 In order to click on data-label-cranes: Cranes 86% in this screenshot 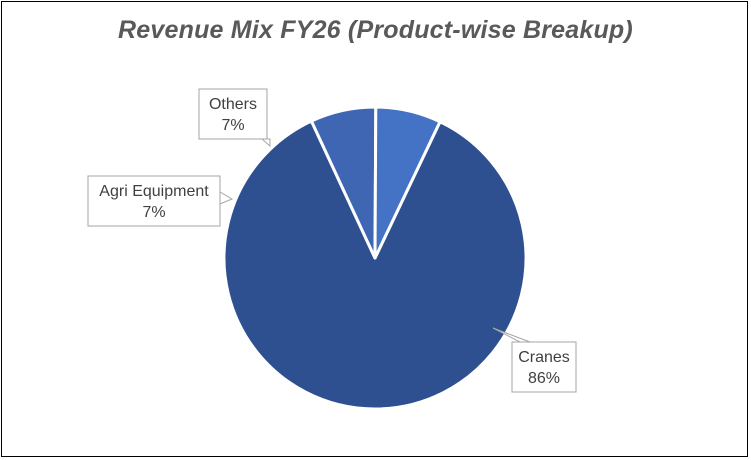, I will do `click(534, 360)`.